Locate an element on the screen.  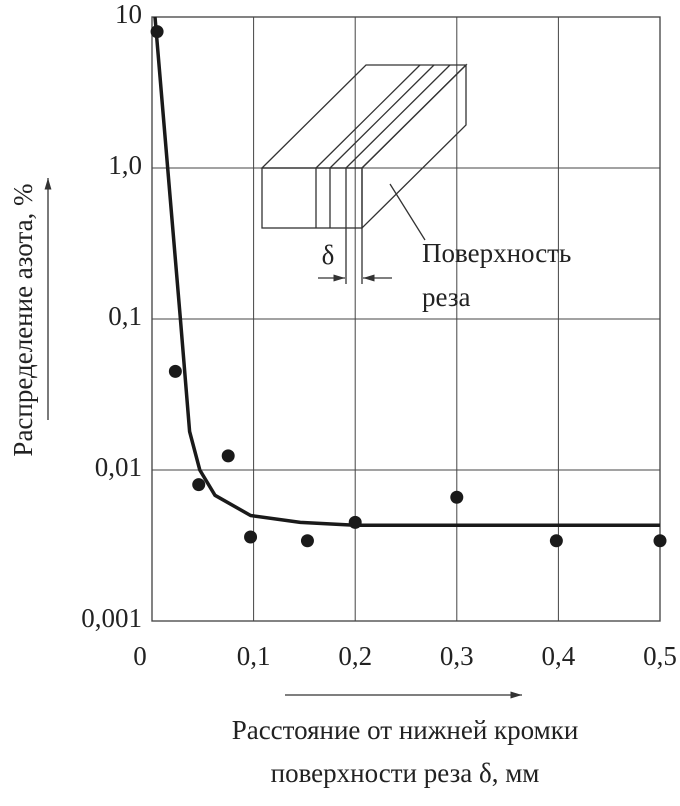
inset-label: Поверхность is located at coordinates (496, 253).